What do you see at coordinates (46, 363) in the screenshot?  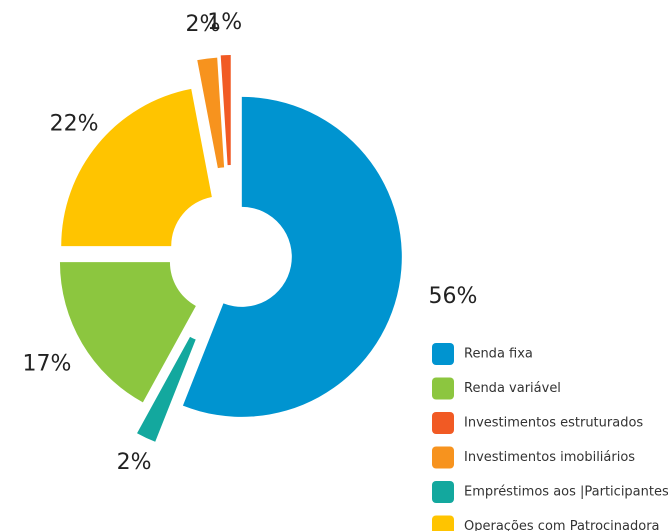 I see `slice-label: 17%` at bounding box center [46, 363].